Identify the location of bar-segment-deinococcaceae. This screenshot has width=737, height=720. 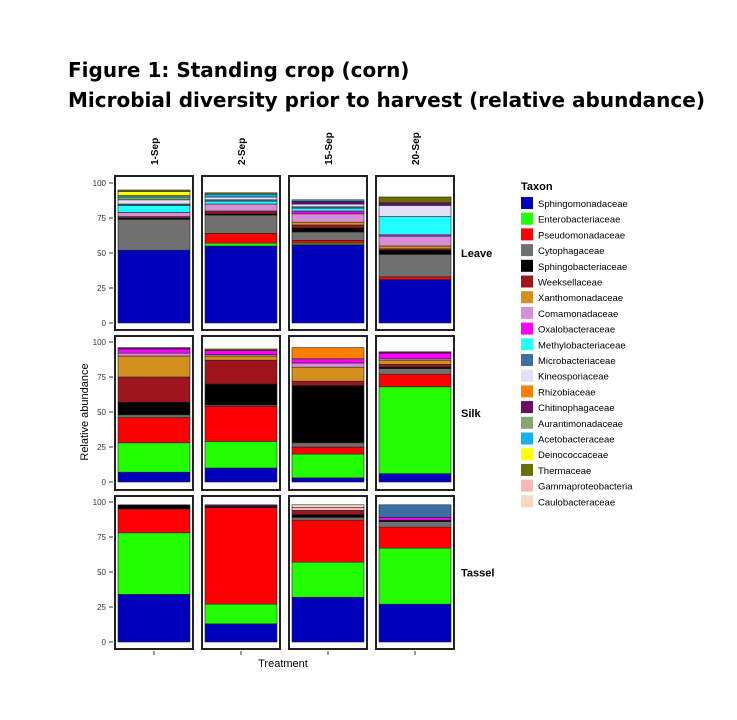
(154, 193).